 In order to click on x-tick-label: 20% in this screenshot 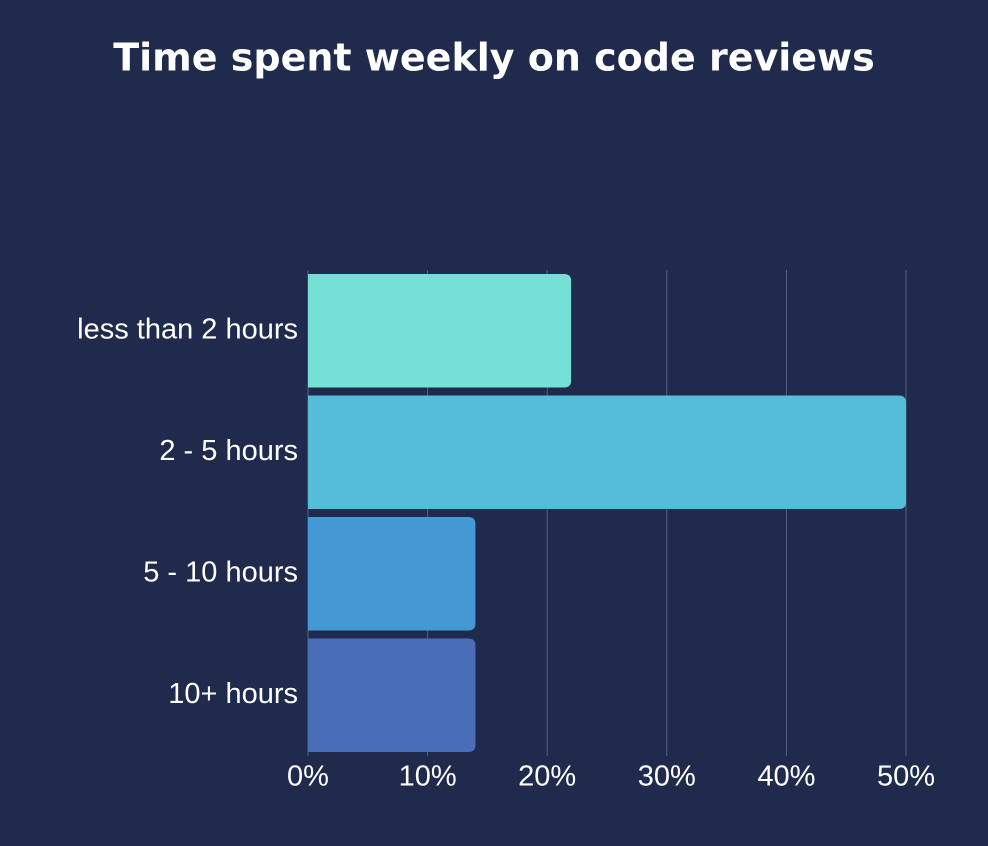, I will do `click(547, 777)`.